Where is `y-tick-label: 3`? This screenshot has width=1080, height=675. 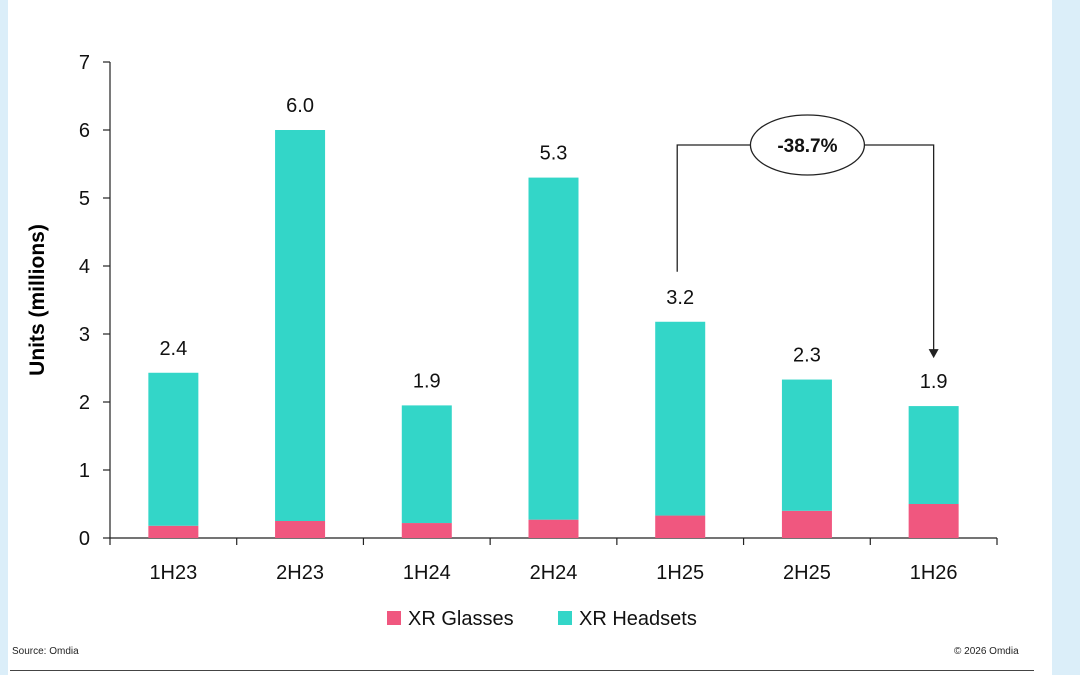
y-tick-label: 3 is located at coordinates (84, 335).